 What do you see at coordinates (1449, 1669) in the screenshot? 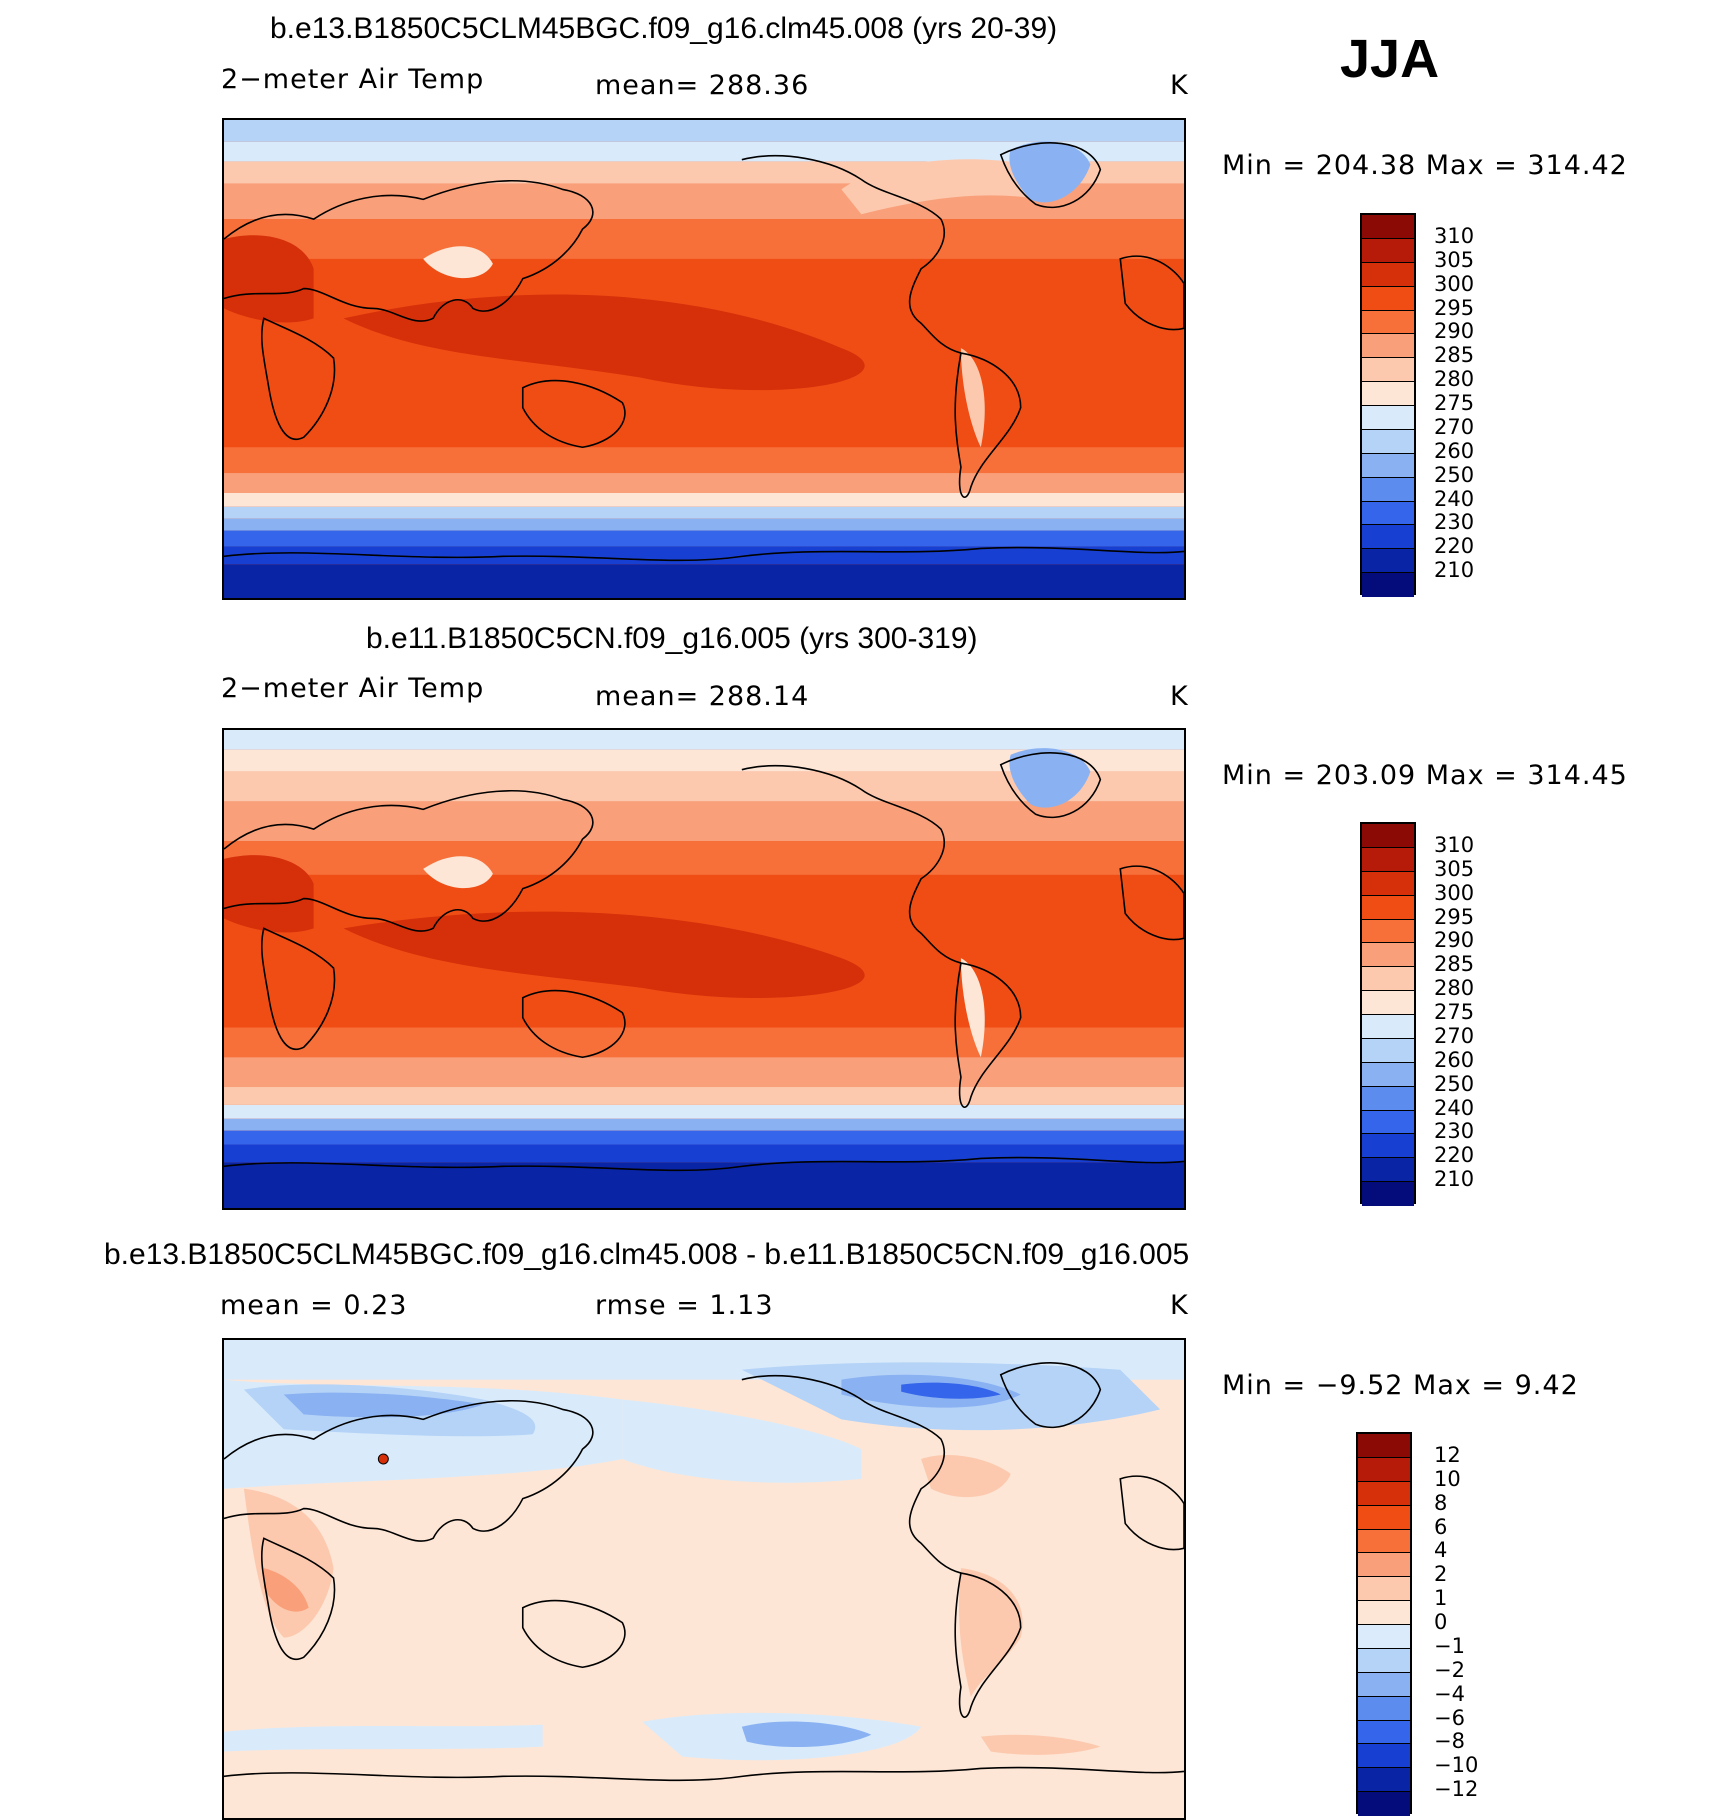
I see `panel3-colorbar-tick-label: −2` at bounding box center [1449, 1669].